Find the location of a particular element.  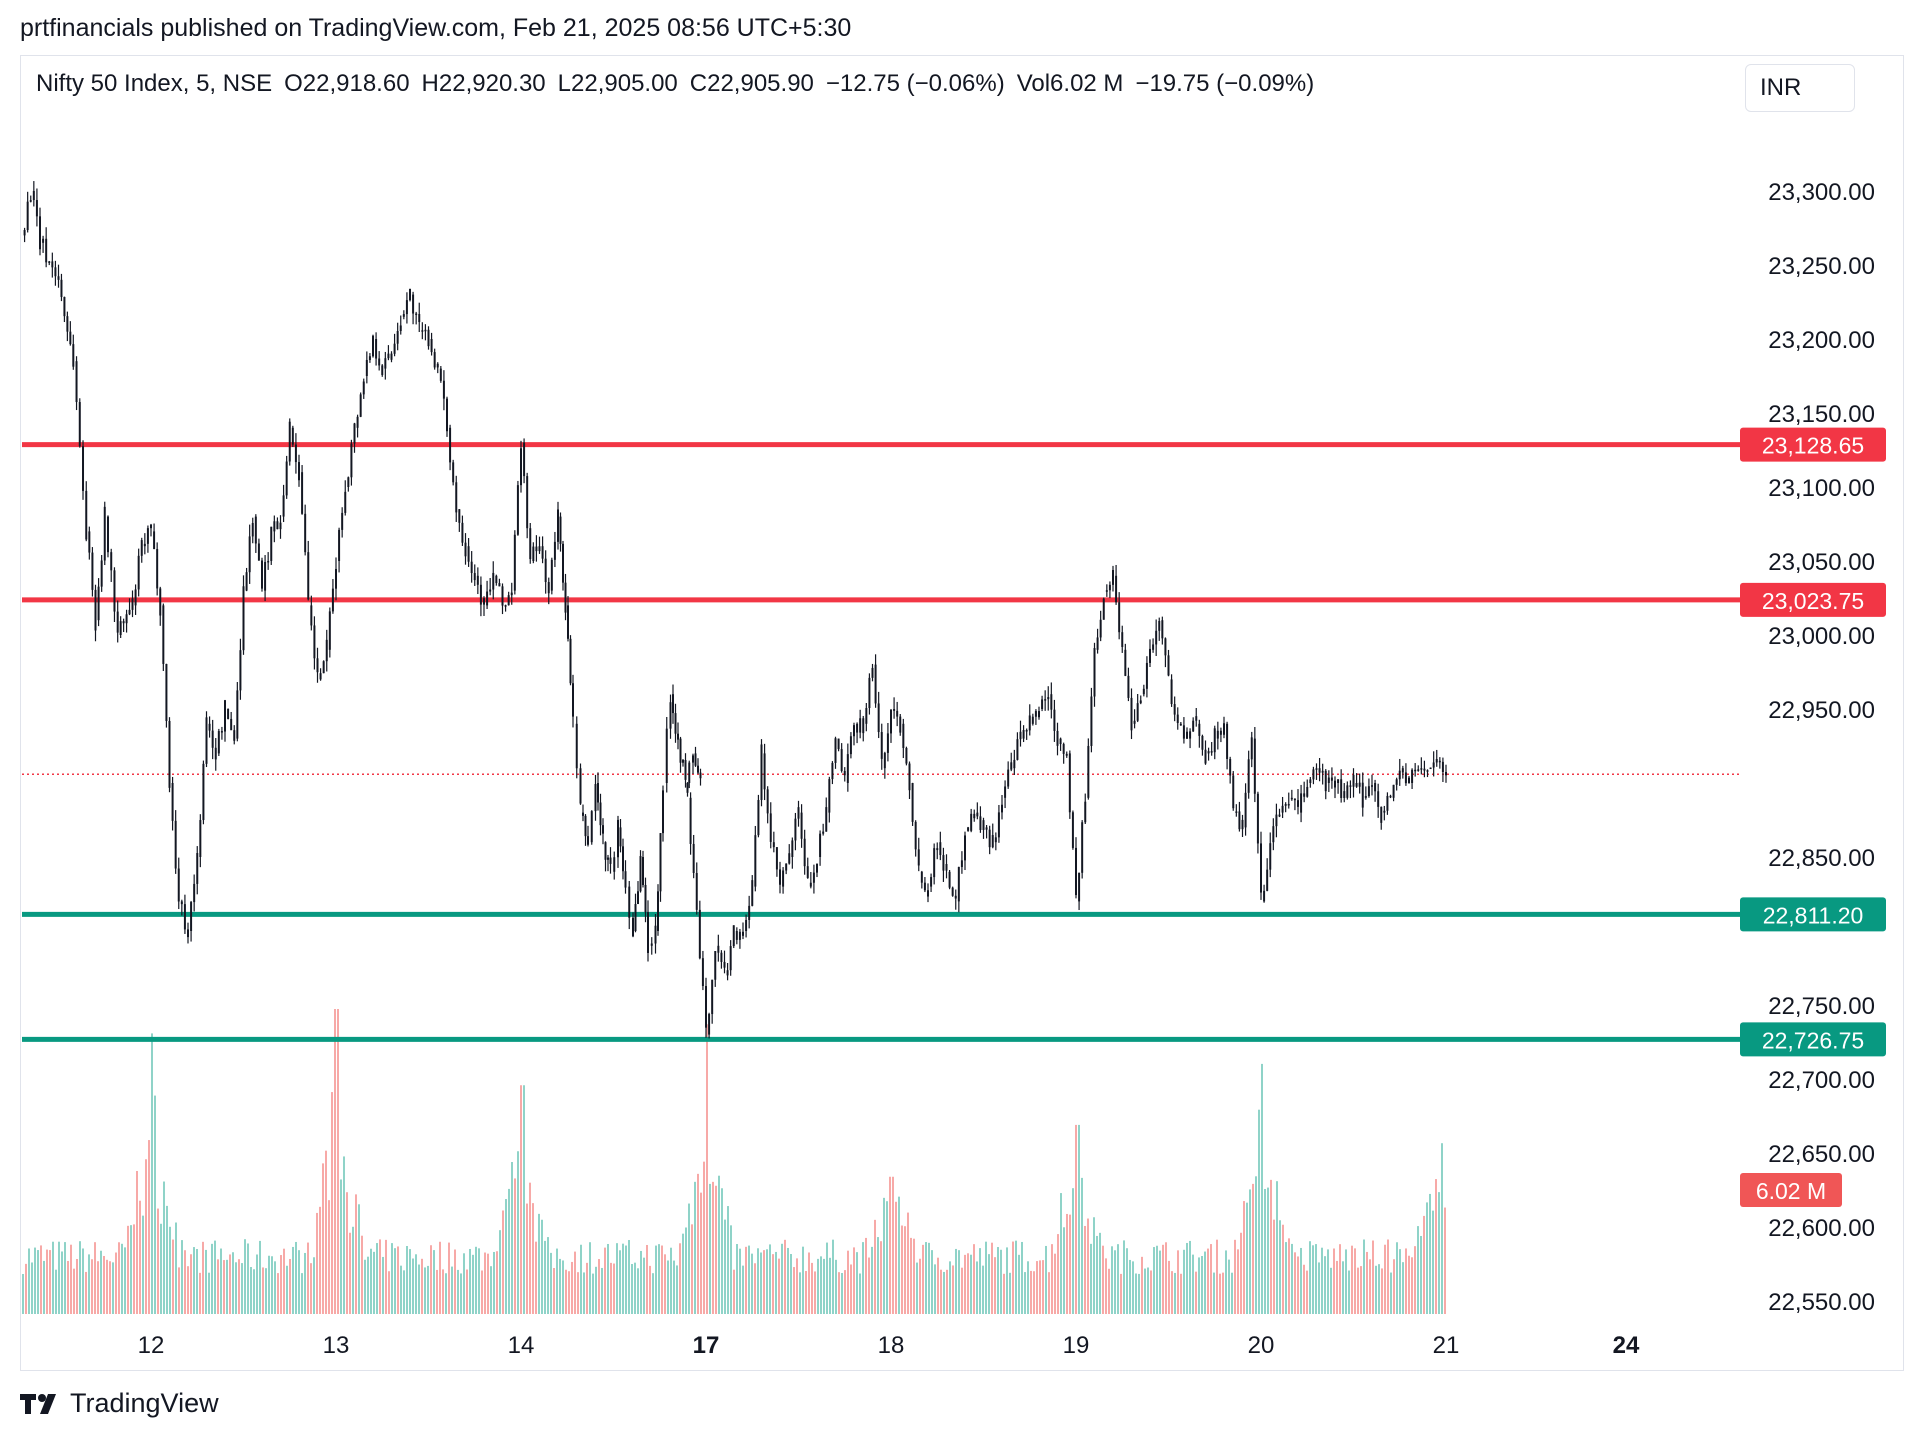

symbol-label: Nifty 50 Index, 5, NSE is located at coordinates (154, 83).